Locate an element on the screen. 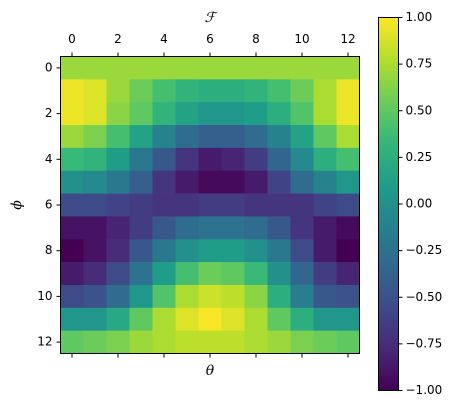 Image resolution: width=457 pixels, height=409 pixels. colorbar-tick-label: 1.00 is located at coordinates (419, 17).